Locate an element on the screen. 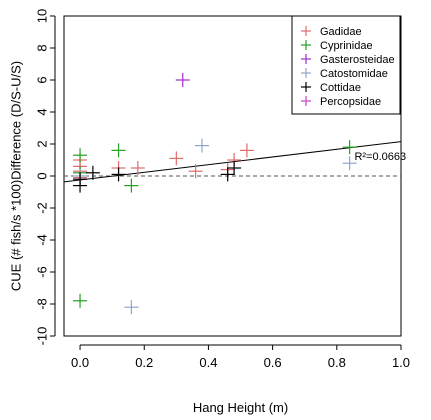 The image size is (431, 420). legend-label: Catostomidae is located at coordinates (354, 74).